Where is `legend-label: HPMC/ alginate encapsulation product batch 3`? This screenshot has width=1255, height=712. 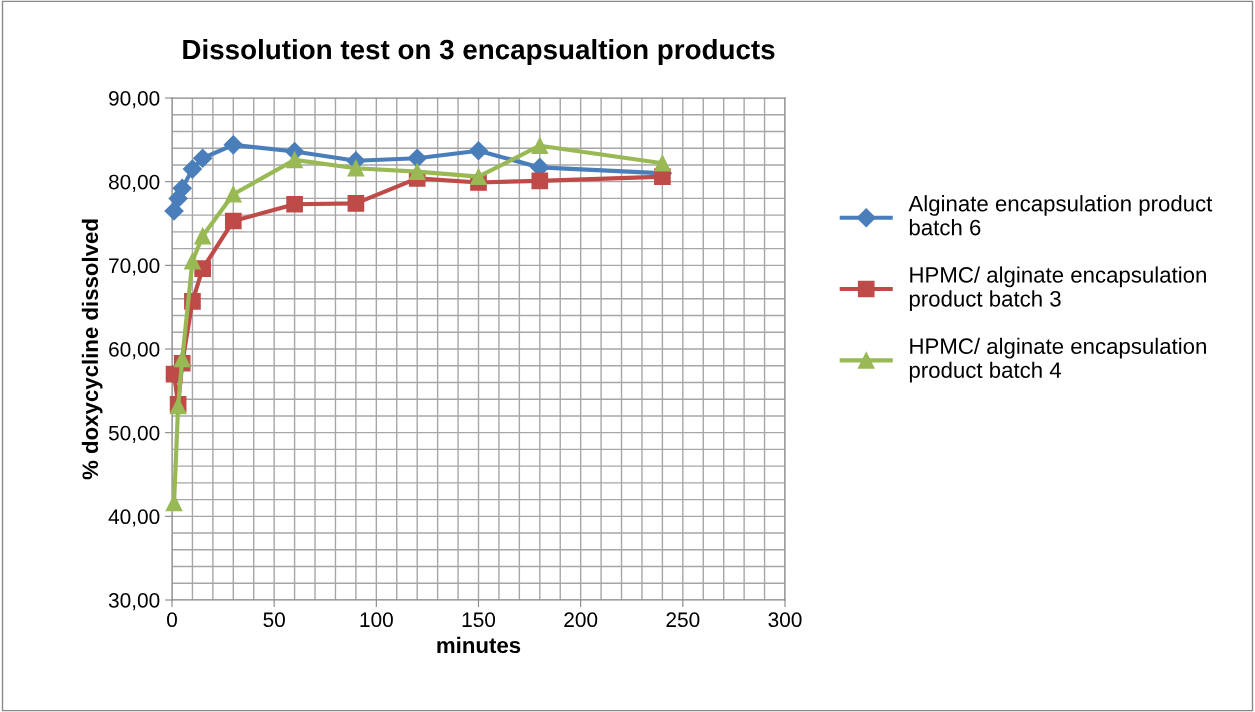
legend-label: HPMC/ alginate encapsulation product batch 3 is located at coordinates (1057, 289).